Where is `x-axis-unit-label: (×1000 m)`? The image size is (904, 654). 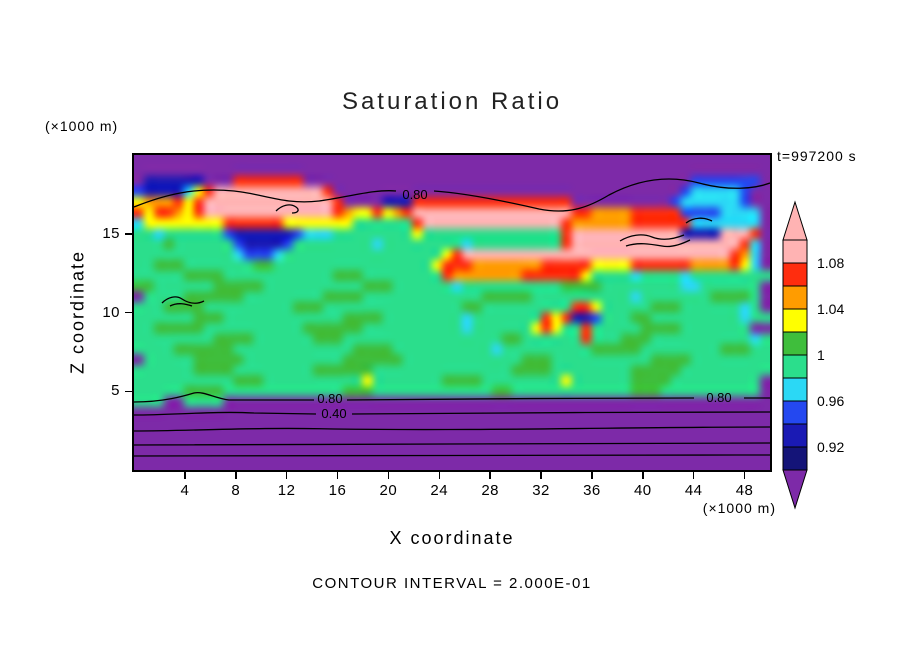 x-axis-unit-label: (×1000 m) is located at coordinates (739, 508).